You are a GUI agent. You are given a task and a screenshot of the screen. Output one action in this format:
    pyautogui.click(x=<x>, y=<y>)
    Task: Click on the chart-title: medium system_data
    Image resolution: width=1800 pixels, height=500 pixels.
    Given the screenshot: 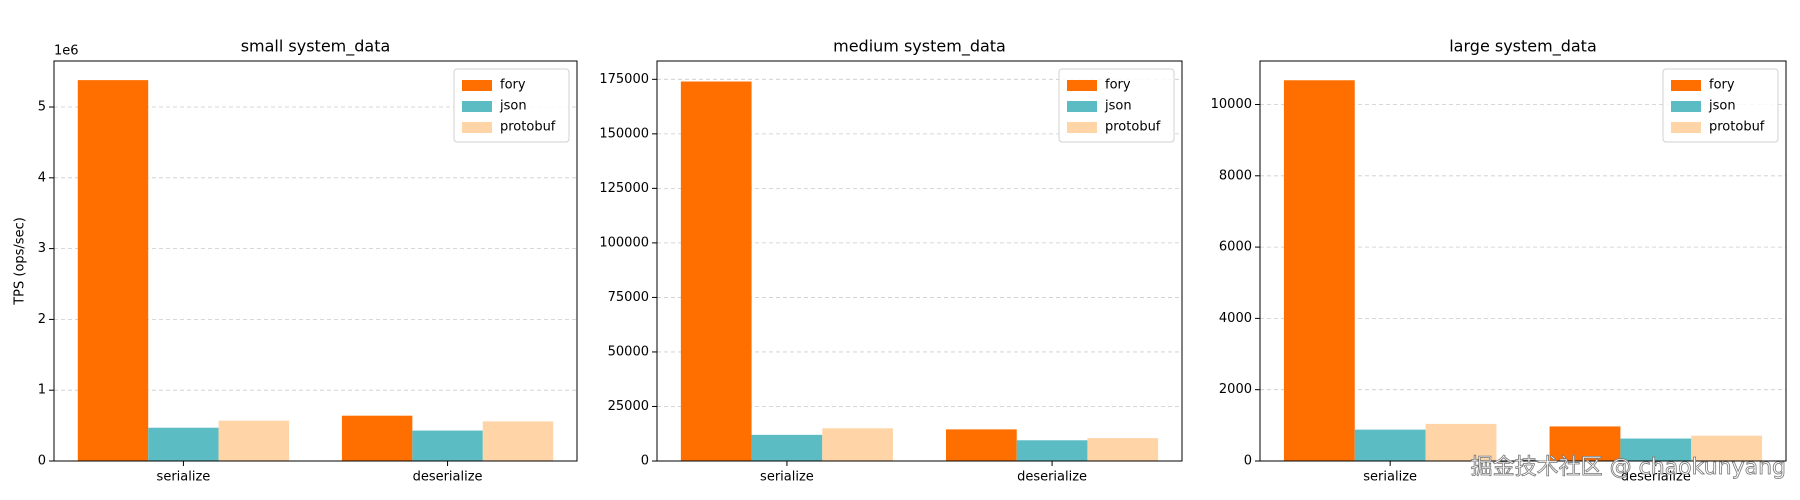 What is the action you would take?
    pyautogui.click(x=919, y=47)
    